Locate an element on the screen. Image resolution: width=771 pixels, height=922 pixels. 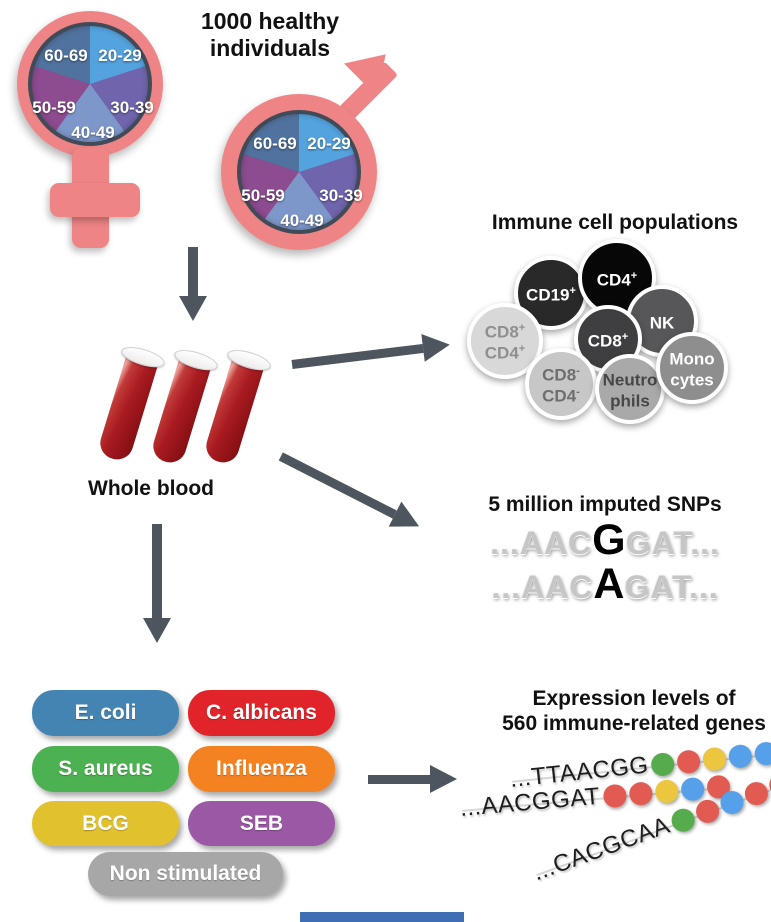
pill-seb: SEB is located at coordinates (261, 823).